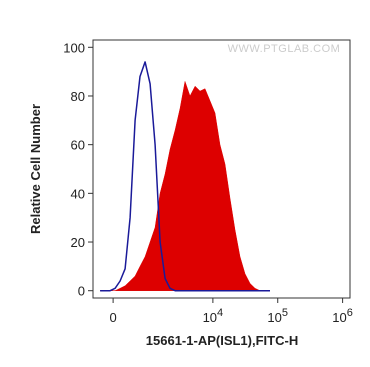 This screenshot has height=367, width=370. I want to click on y-tick-label: 100, so click(74, 47).